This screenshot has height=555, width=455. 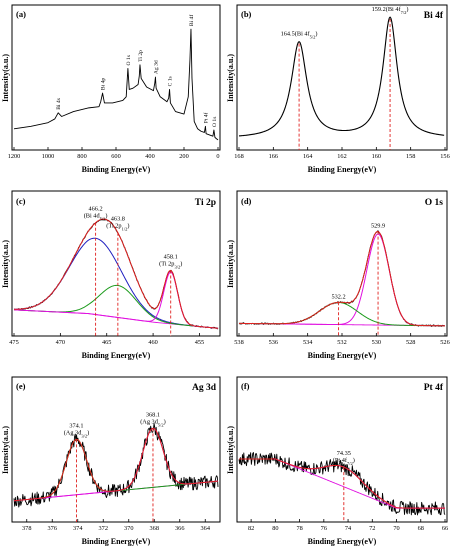 I want to click on x-tick-label-a: 800, so click(x=81, y=156).